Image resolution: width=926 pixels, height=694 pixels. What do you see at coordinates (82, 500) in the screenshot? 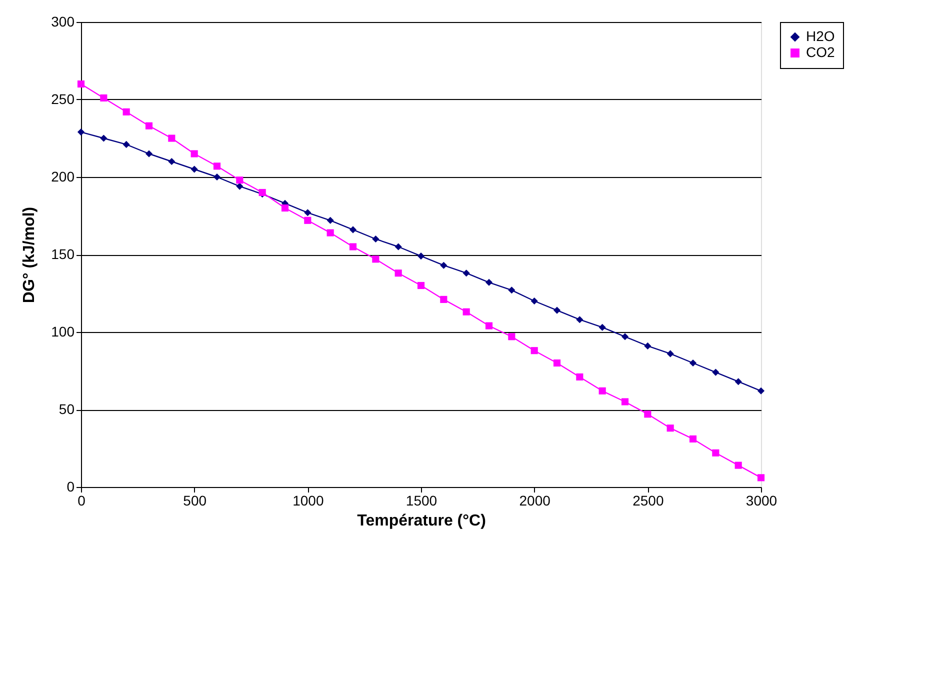
I see `x-tick-label: 0` at bounding box center [82, 500].